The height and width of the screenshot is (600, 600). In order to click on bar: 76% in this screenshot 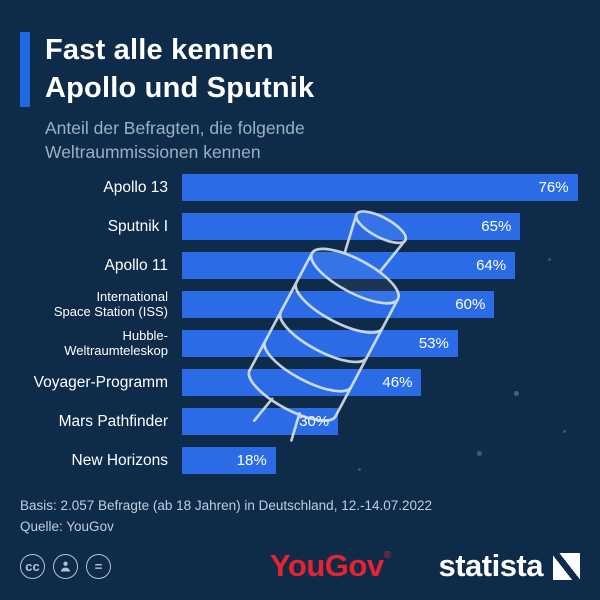, I will do `click(380, 187)`.